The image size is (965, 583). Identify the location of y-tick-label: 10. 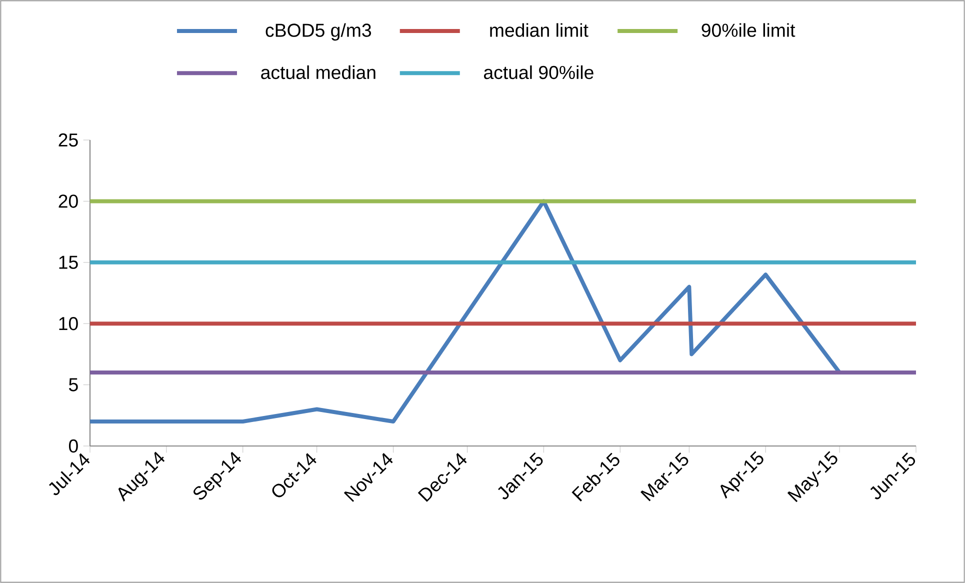
(68, 323).